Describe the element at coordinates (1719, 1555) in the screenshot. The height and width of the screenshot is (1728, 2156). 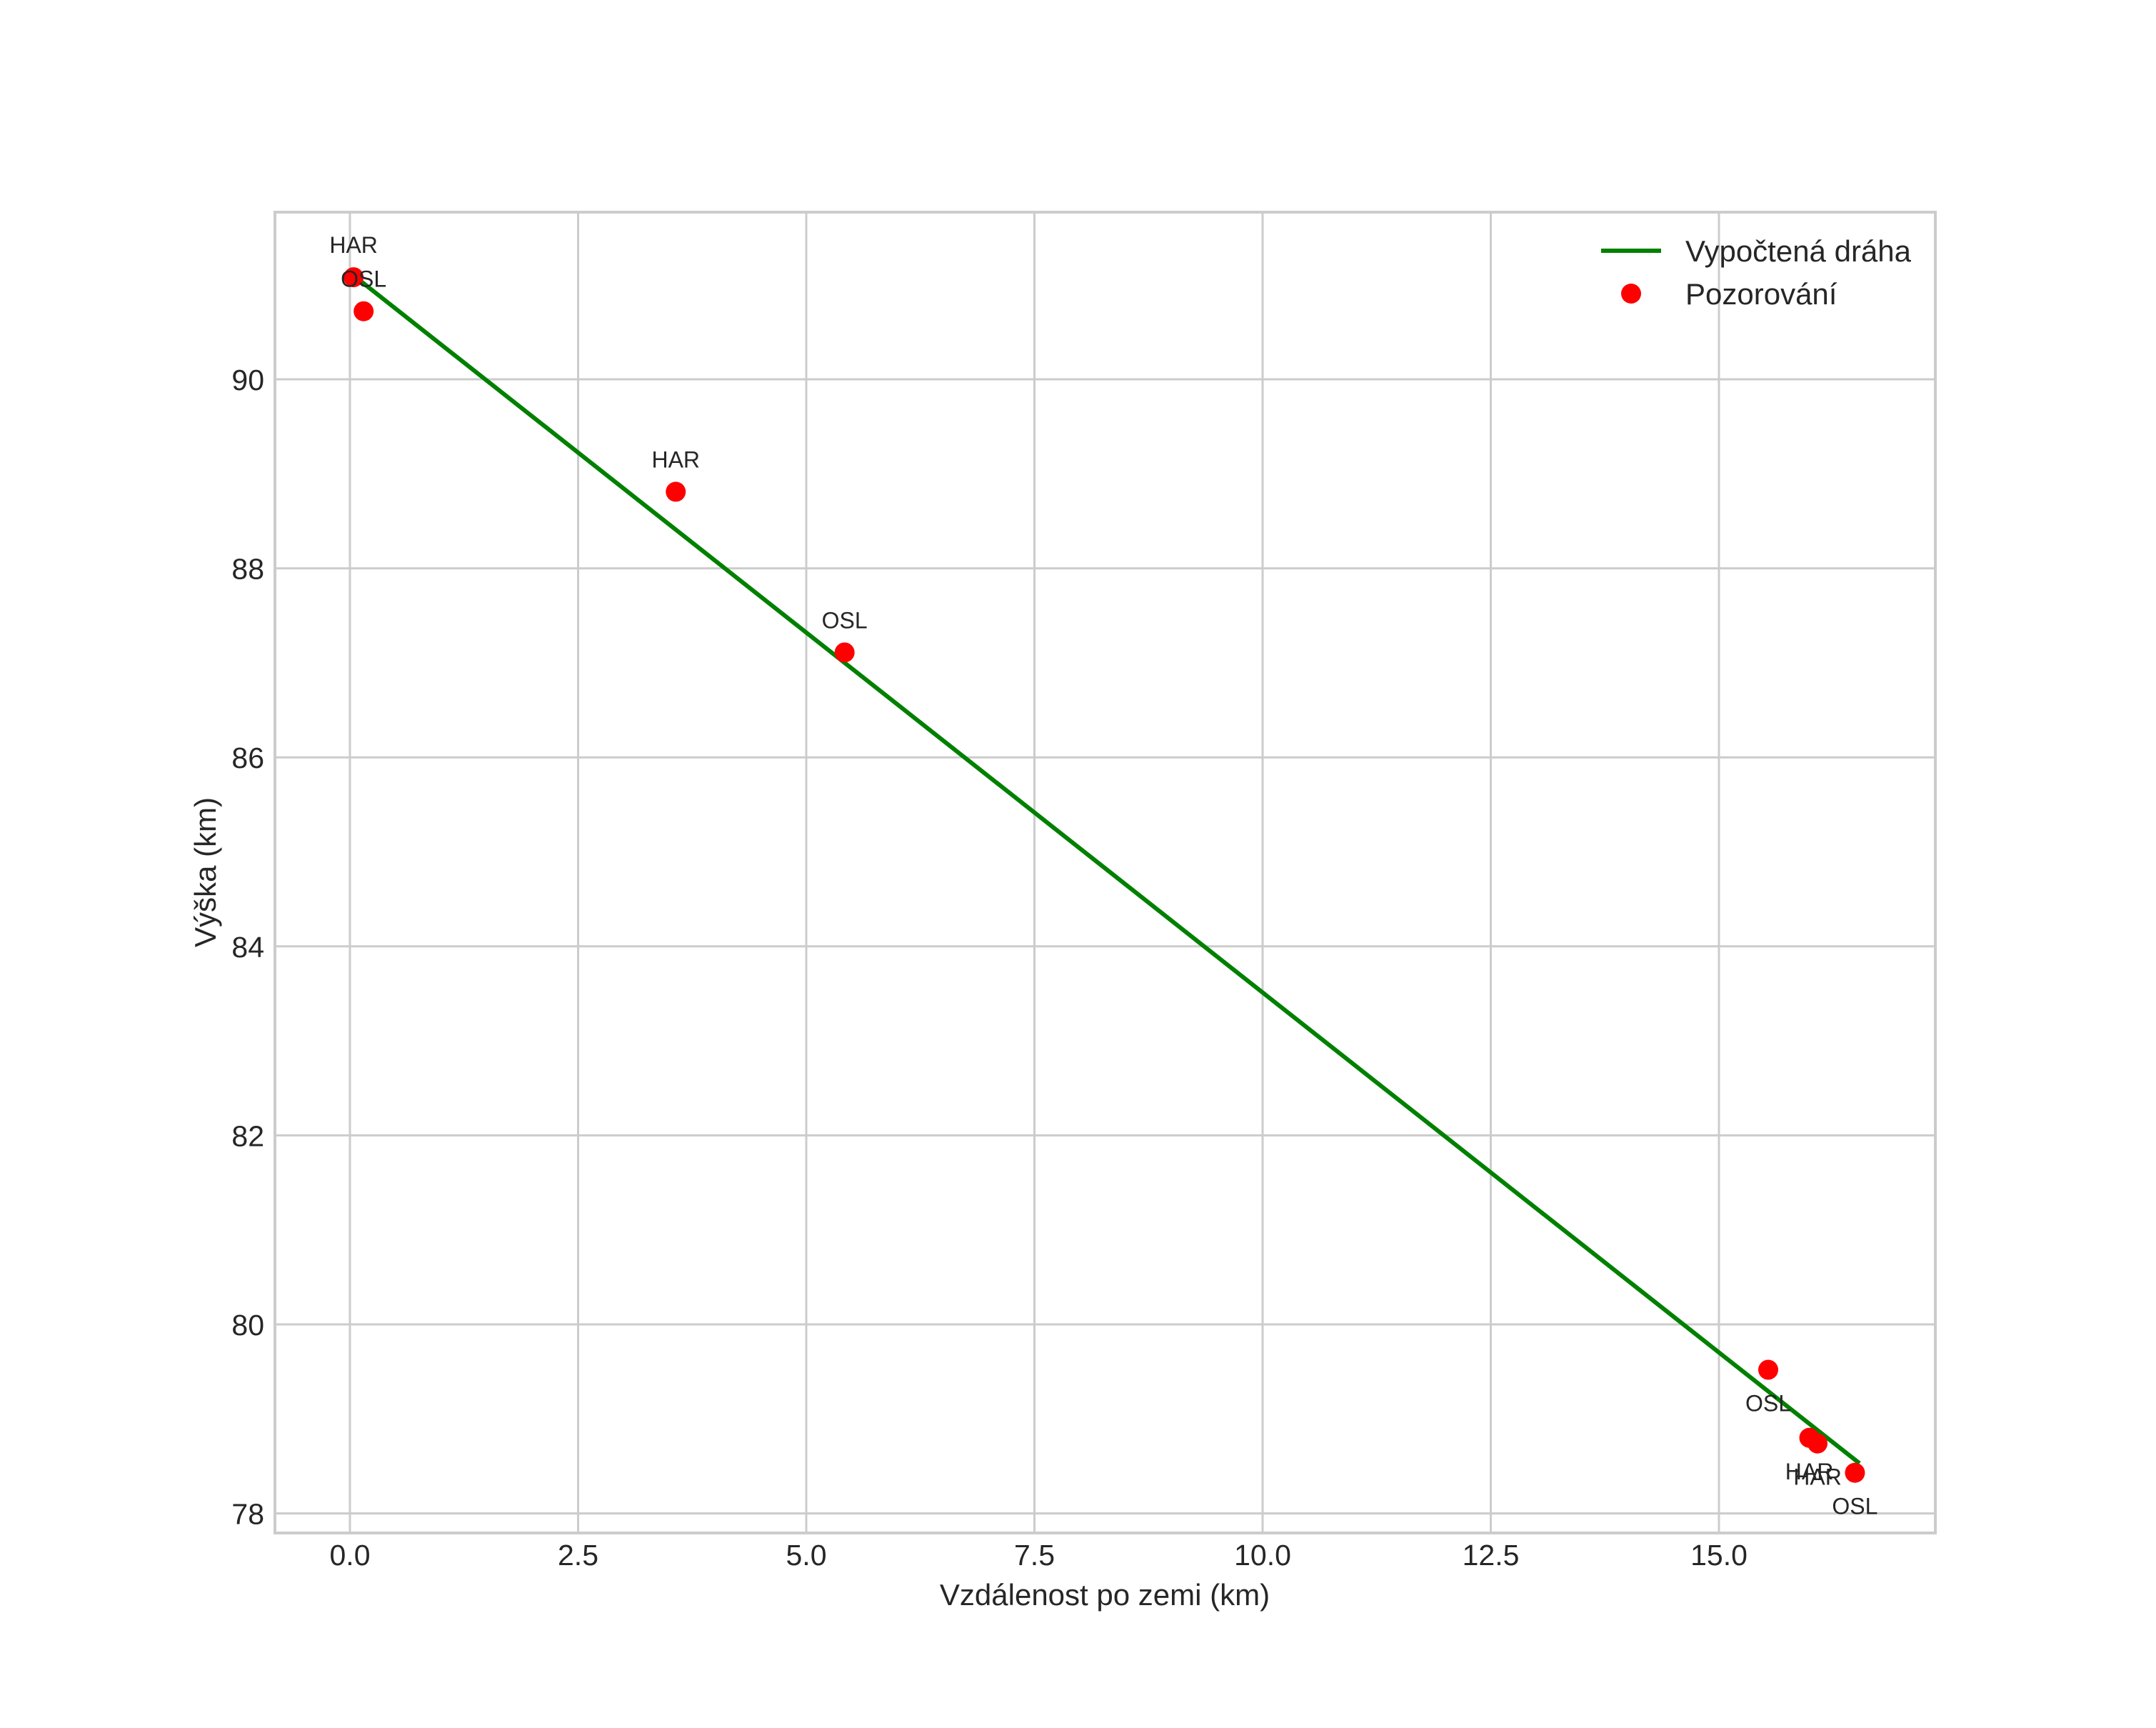
I see `x-tick-label: 15.0` at that location.